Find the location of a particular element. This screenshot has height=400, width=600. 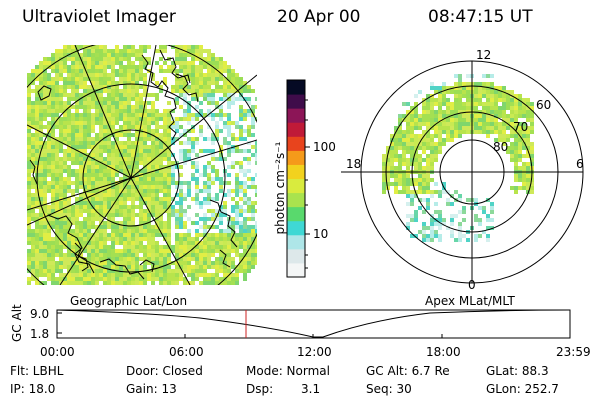

xtick-2359: 23:59 is located at coordinates (573, 352).